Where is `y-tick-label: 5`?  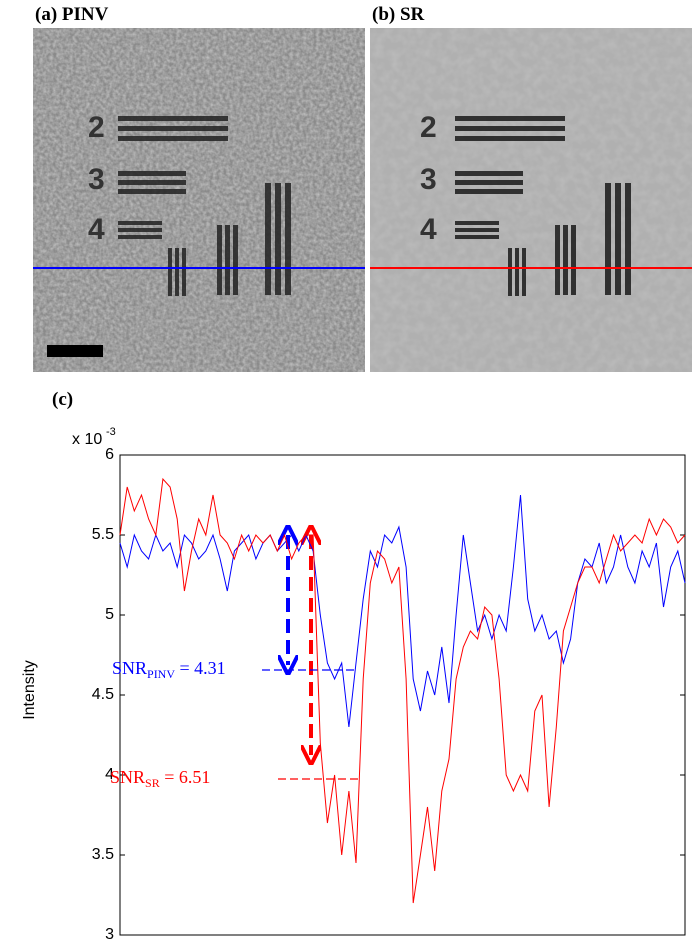 y-tick-label: 5 is located at coordinates (109, 614).